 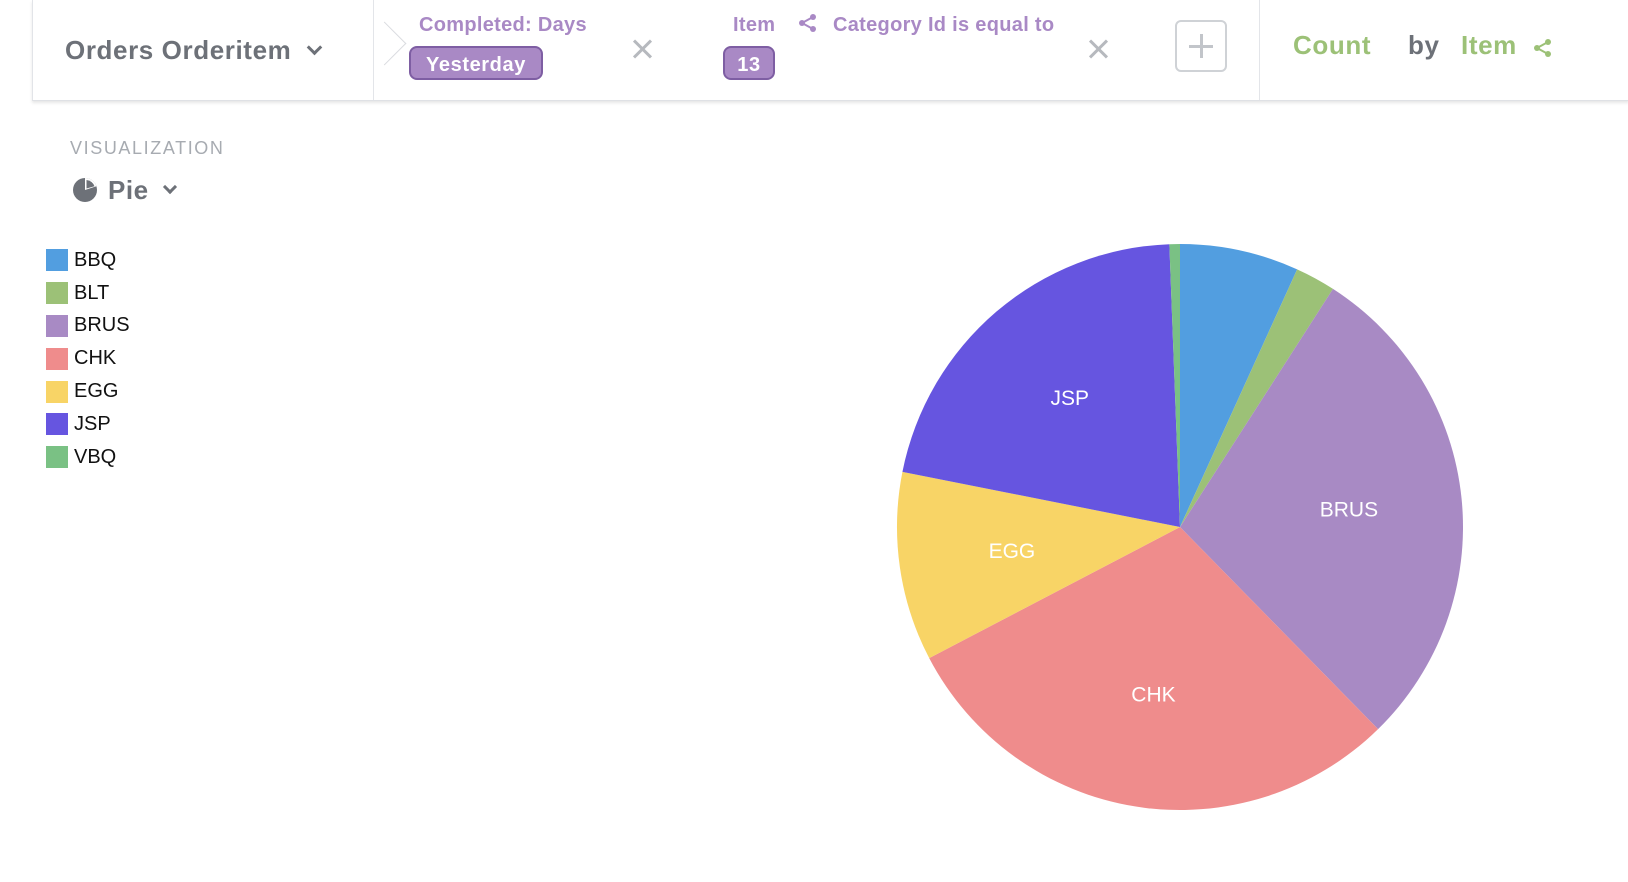 What do you see at coordinates (1239, 385) in the screenshot?
I see `pie-slice-bbq` at bounding box center [1239, 385].